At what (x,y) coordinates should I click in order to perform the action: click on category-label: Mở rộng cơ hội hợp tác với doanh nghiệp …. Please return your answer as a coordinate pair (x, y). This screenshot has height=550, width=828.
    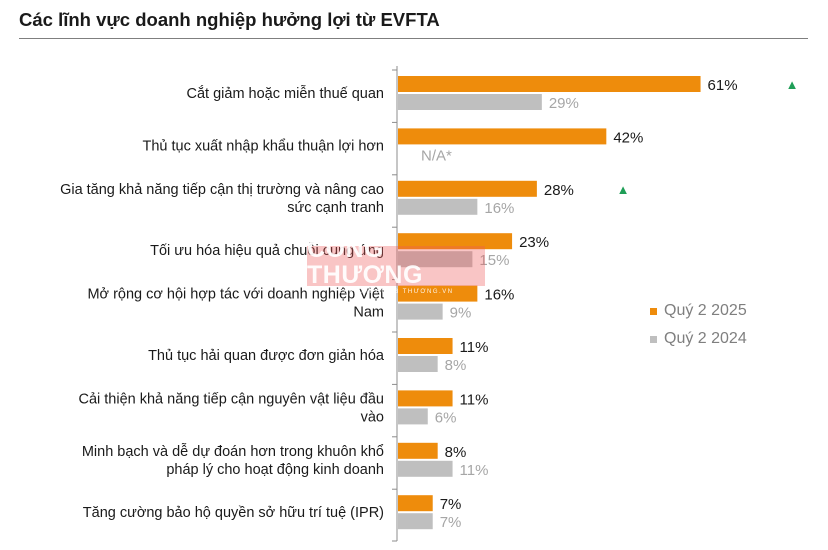
    Looking at the image, I should click on (235, 295).